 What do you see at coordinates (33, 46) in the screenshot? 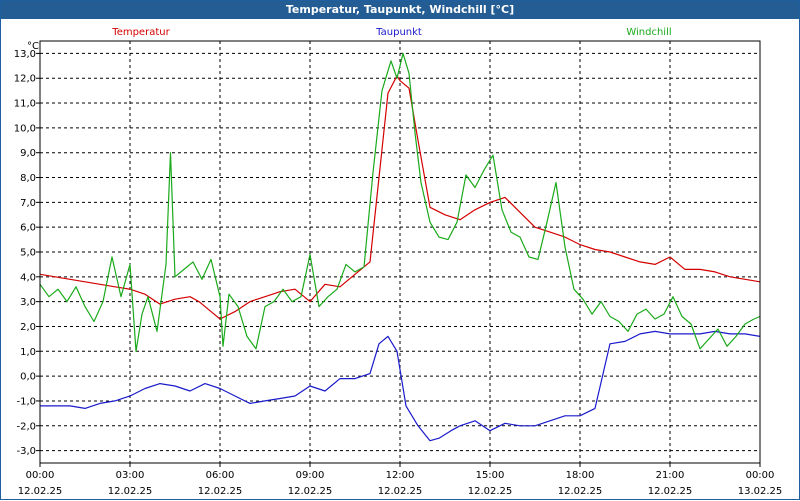
I see `y-axis-label: °C` at bounding box center [33, 46].